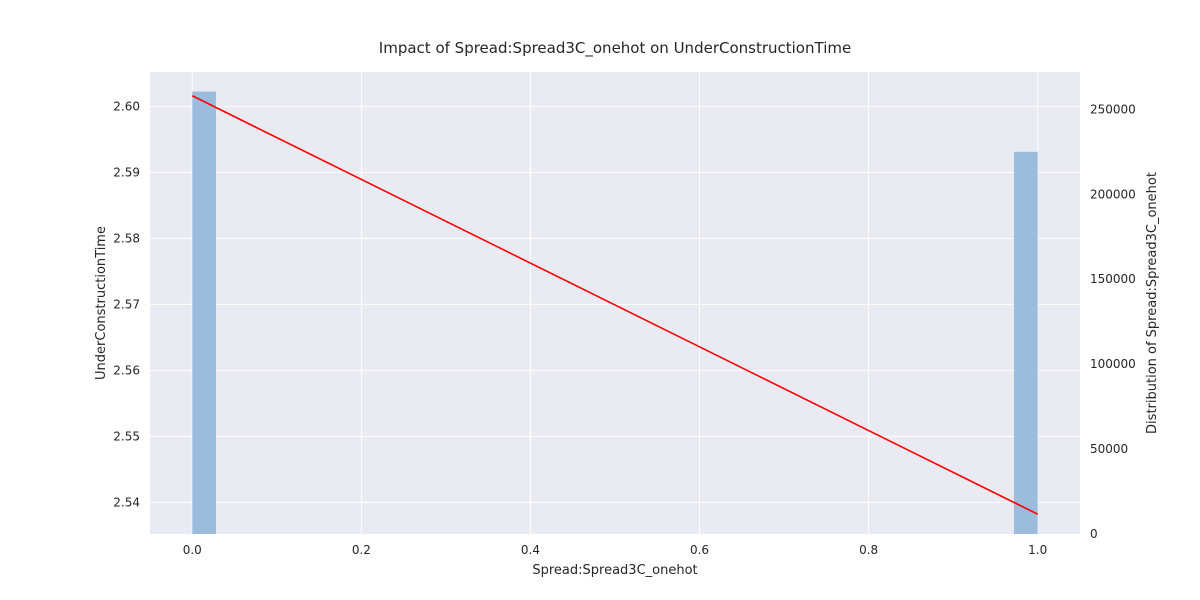 The height and width of the screenshot is (600, 1200). Describe the element at coordinates (1152, 303) in the screenshot. I see `y2-axis-label: Distribution of Spread:Spread3C_onehot` at that location.